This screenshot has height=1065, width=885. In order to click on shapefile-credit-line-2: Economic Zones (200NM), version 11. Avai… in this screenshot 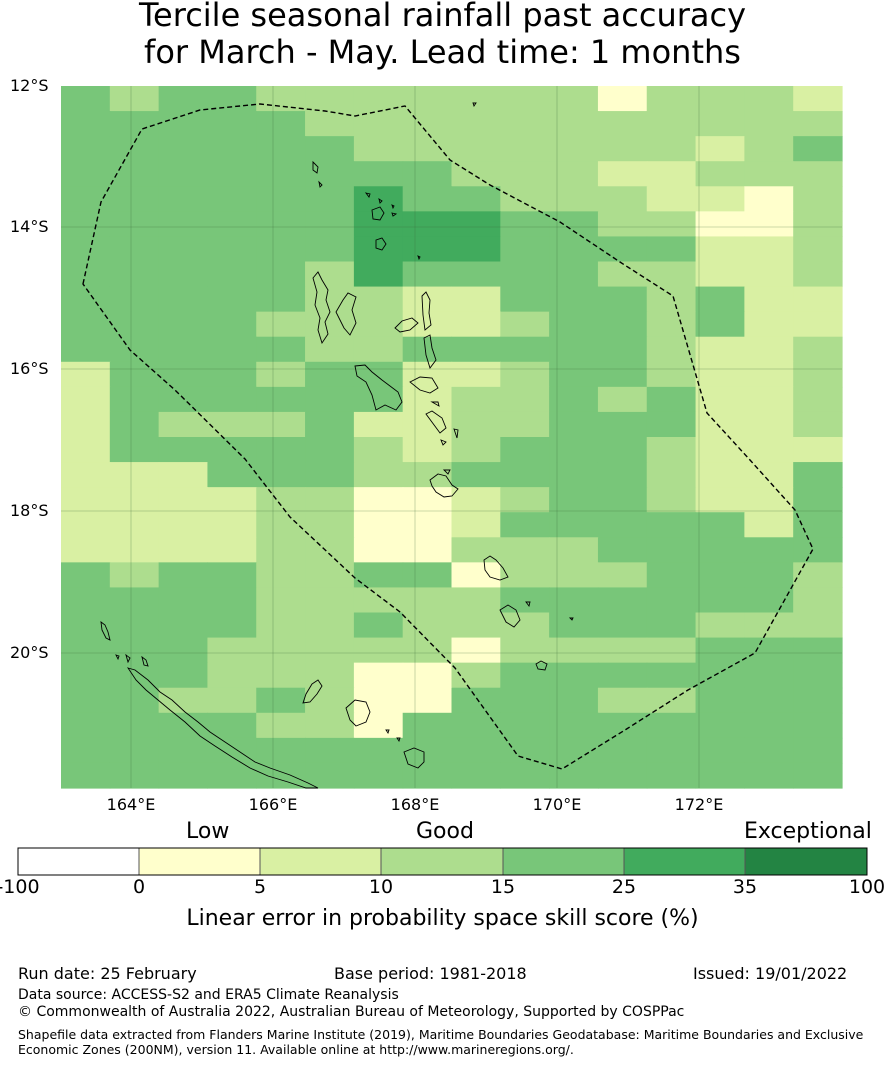, I will do `click(296, 1049)`.